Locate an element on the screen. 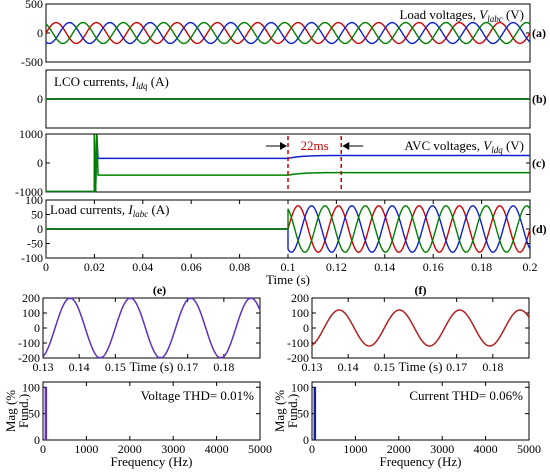 This screenshot has width=550, height=474. ytick-label-f: -100 is located at coordinates (298, 343).